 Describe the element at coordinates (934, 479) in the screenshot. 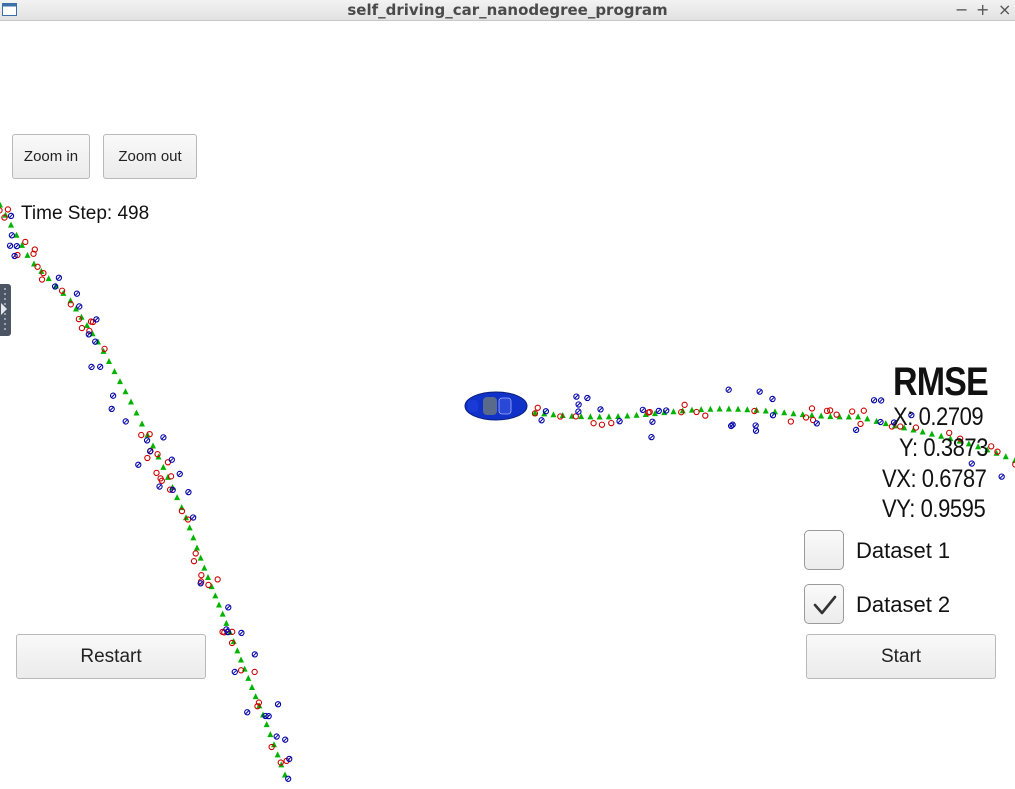

I see `rmse-vx-value: VX: 0.6787` at that location.